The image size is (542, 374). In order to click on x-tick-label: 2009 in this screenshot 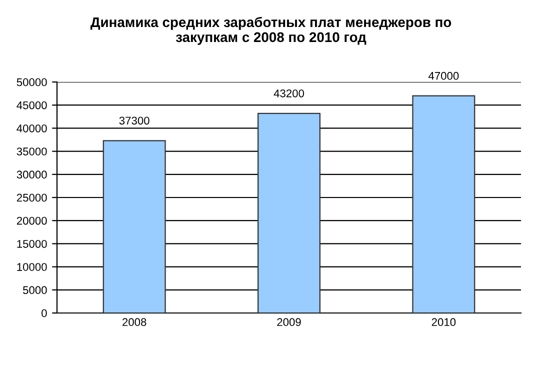, I will do `click(289, 322)`.